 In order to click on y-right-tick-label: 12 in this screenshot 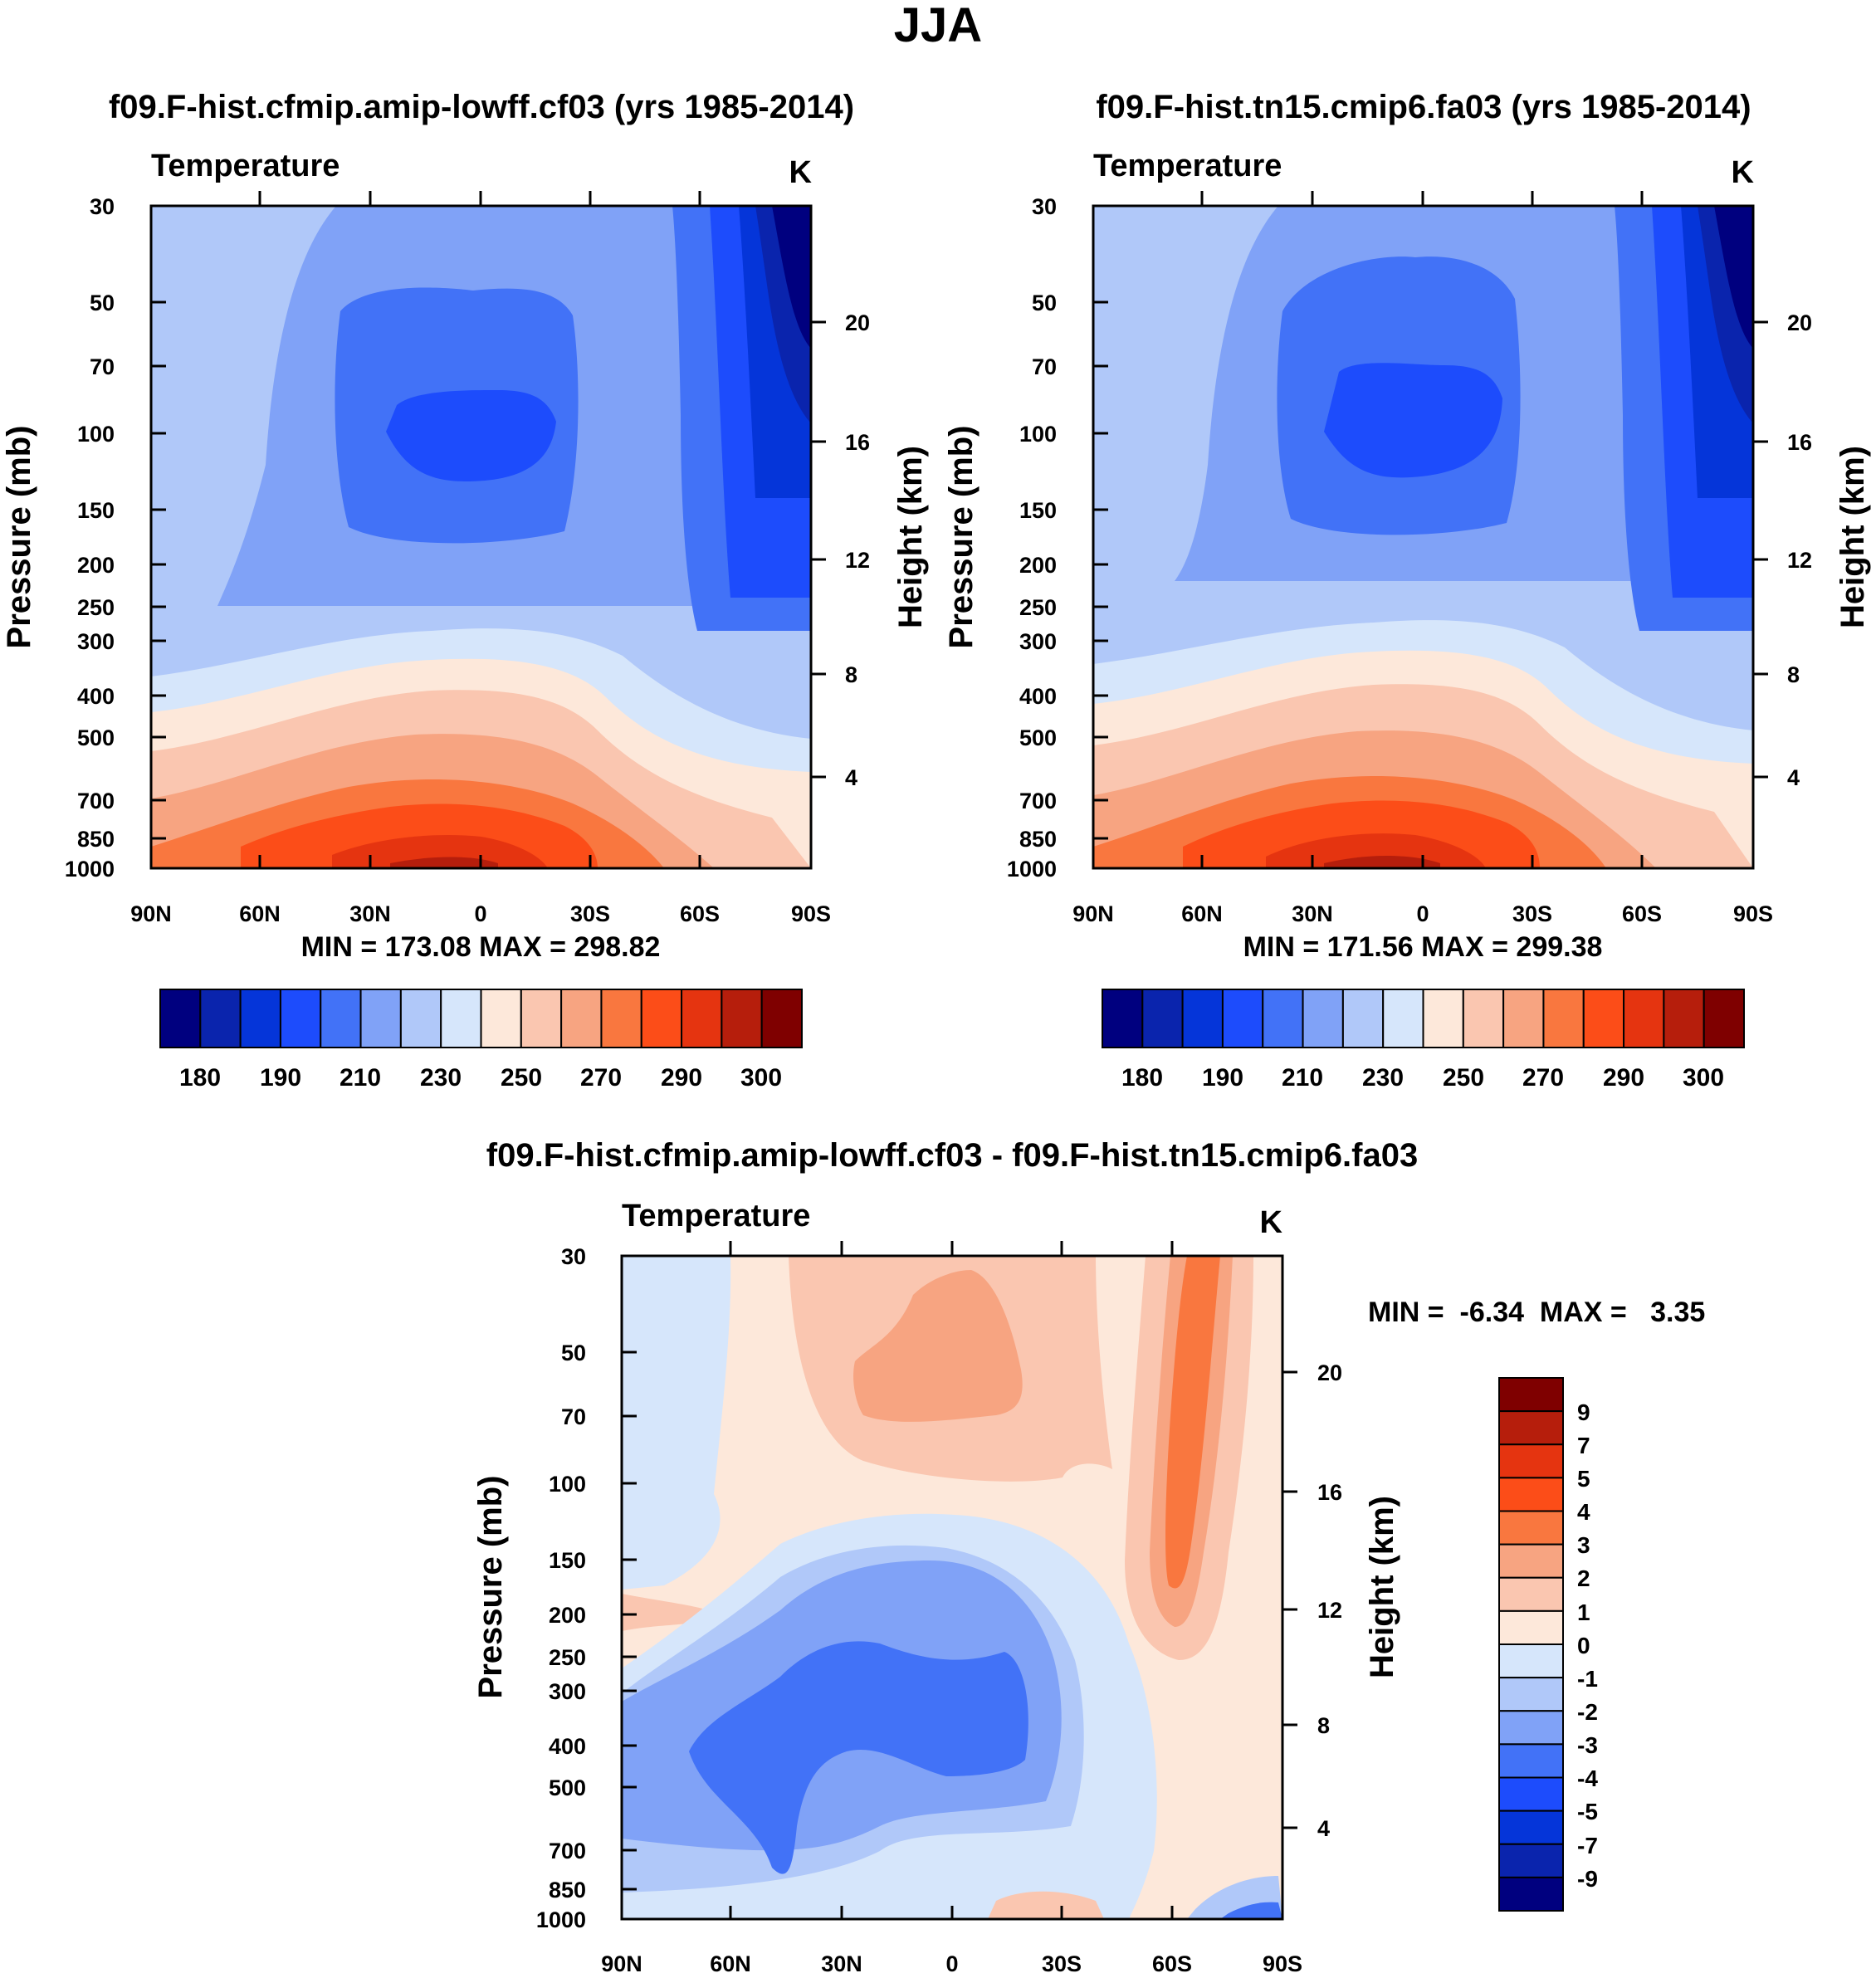, I will do `click(1800, 561)`.